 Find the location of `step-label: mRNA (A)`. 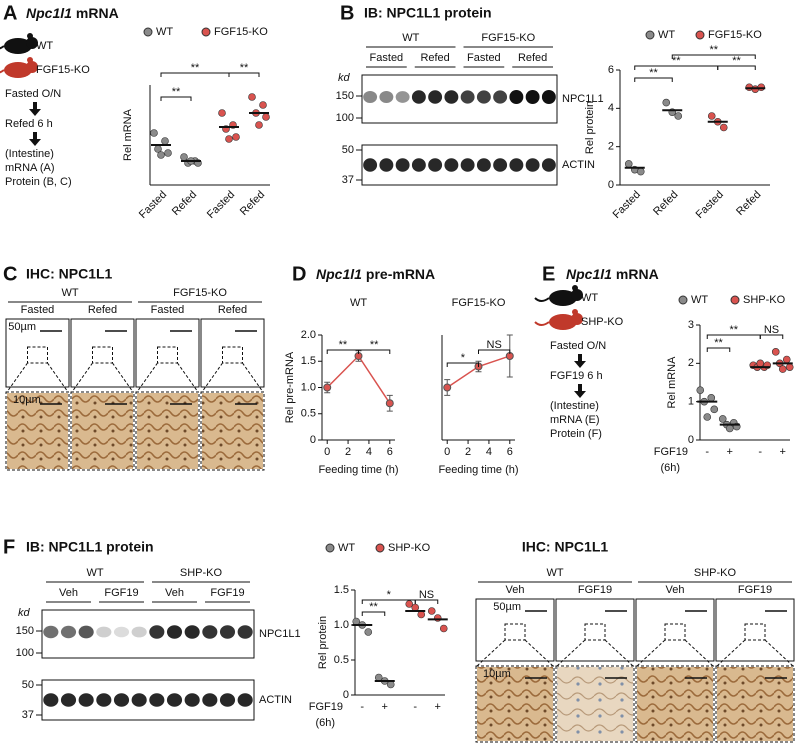

step-label: mRNA (A) is located at coordinates (30, 168).